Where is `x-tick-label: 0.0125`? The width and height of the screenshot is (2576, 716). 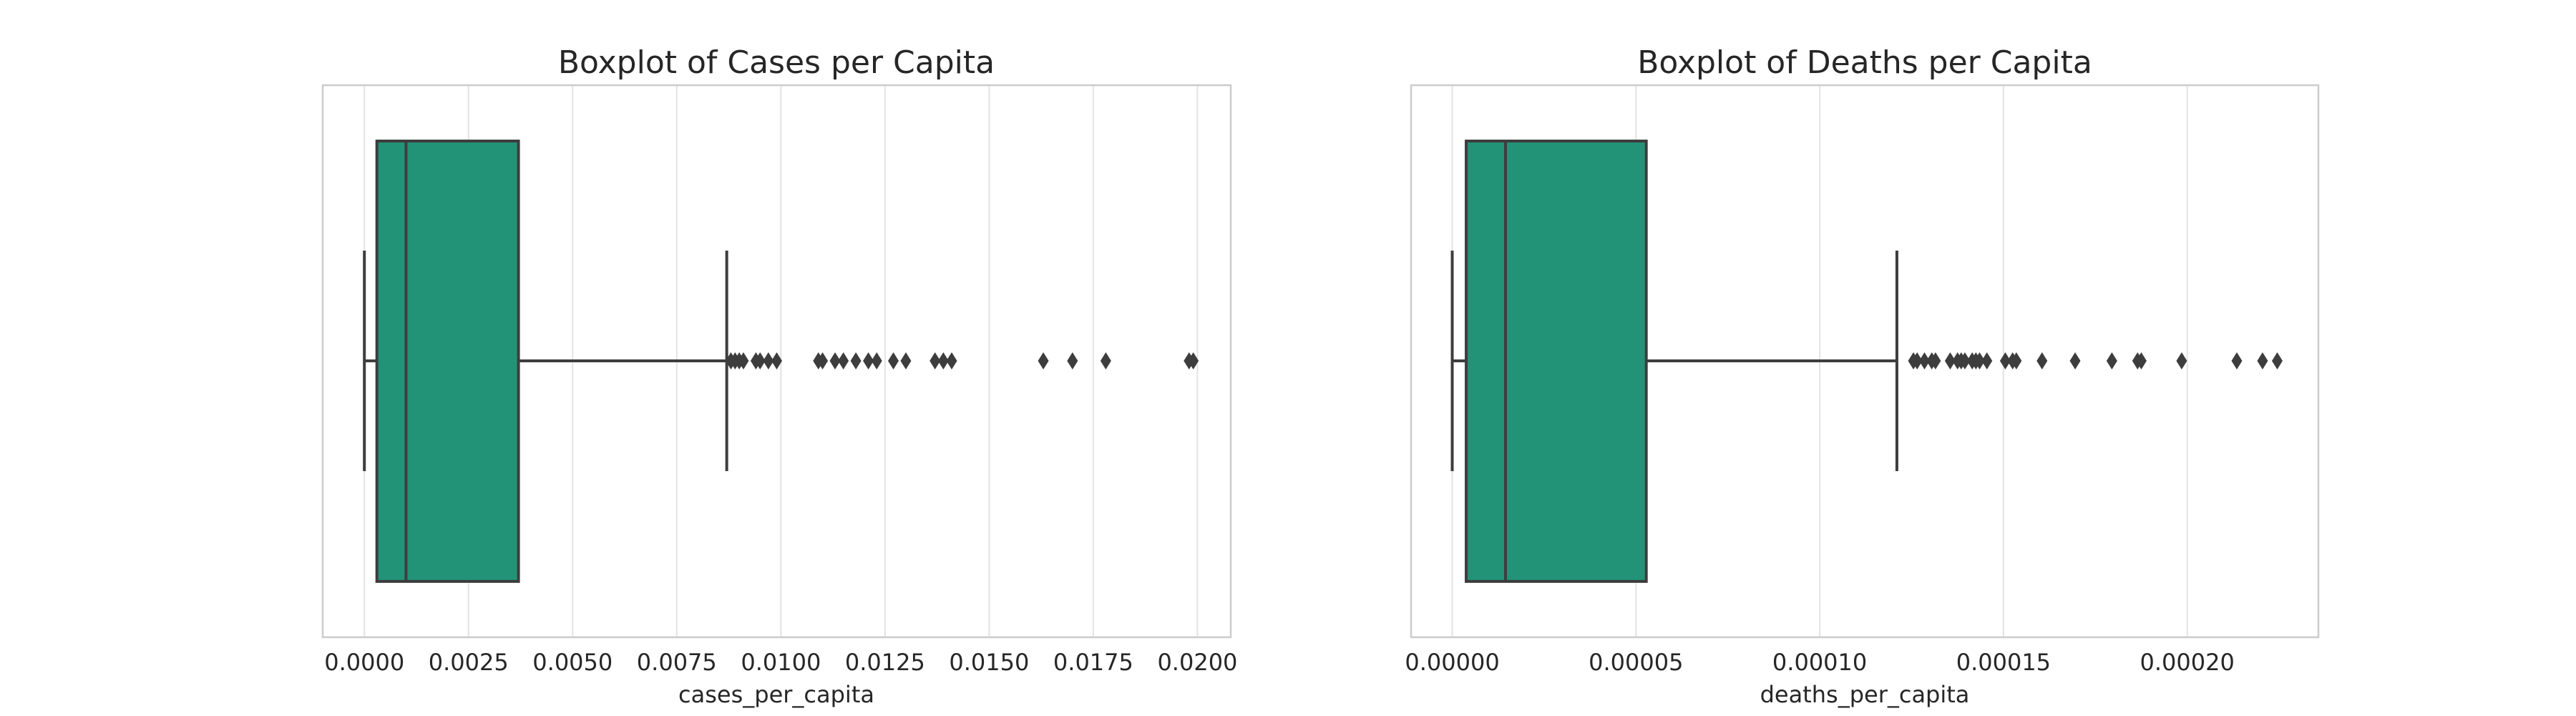 x-tick-label: 0.0125 is located at coordinates (885, 662).